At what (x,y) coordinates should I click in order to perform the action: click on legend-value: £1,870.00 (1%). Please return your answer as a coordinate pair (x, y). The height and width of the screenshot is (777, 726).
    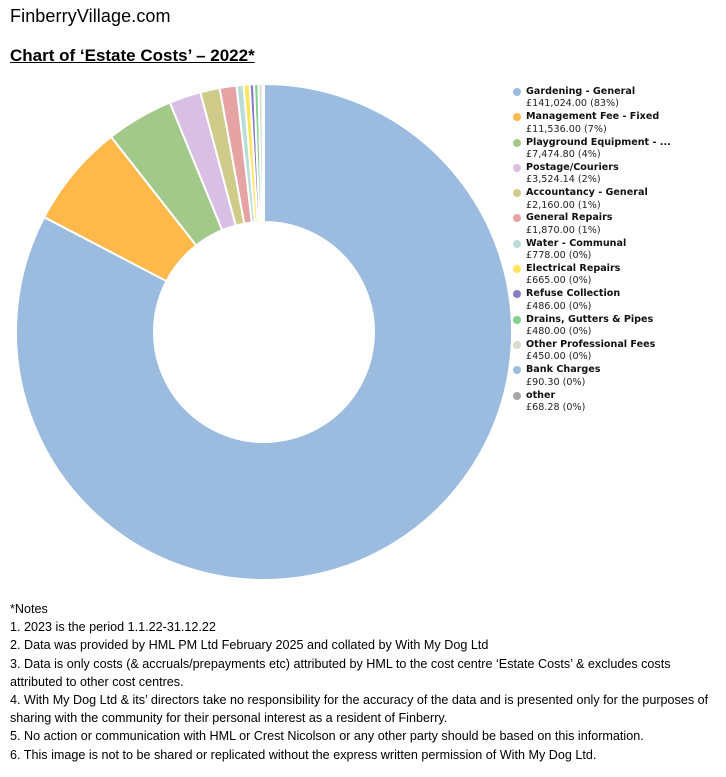
    Looking at the image, I should click on (563, 230).